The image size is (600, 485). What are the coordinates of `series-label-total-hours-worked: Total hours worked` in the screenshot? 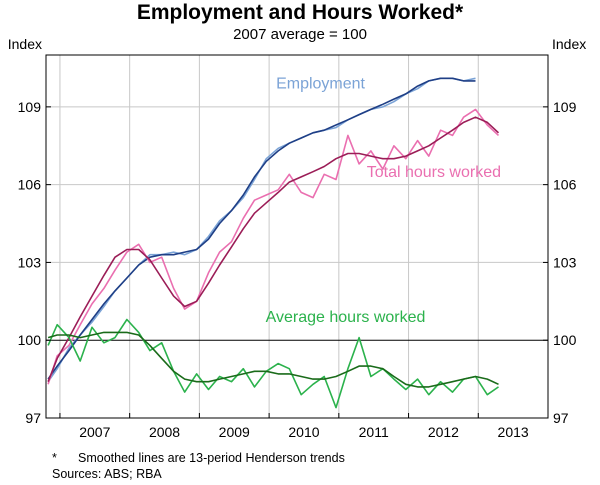 It's located at (434, 172).